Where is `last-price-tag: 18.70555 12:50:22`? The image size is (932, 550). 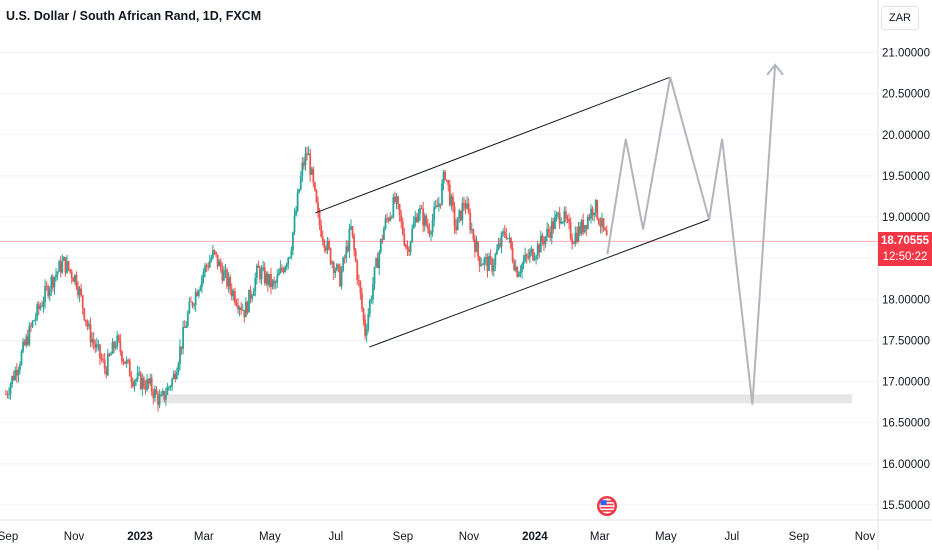 last-price-tag: 18.70555 12:50:22 is located at coordinates (905, 249).